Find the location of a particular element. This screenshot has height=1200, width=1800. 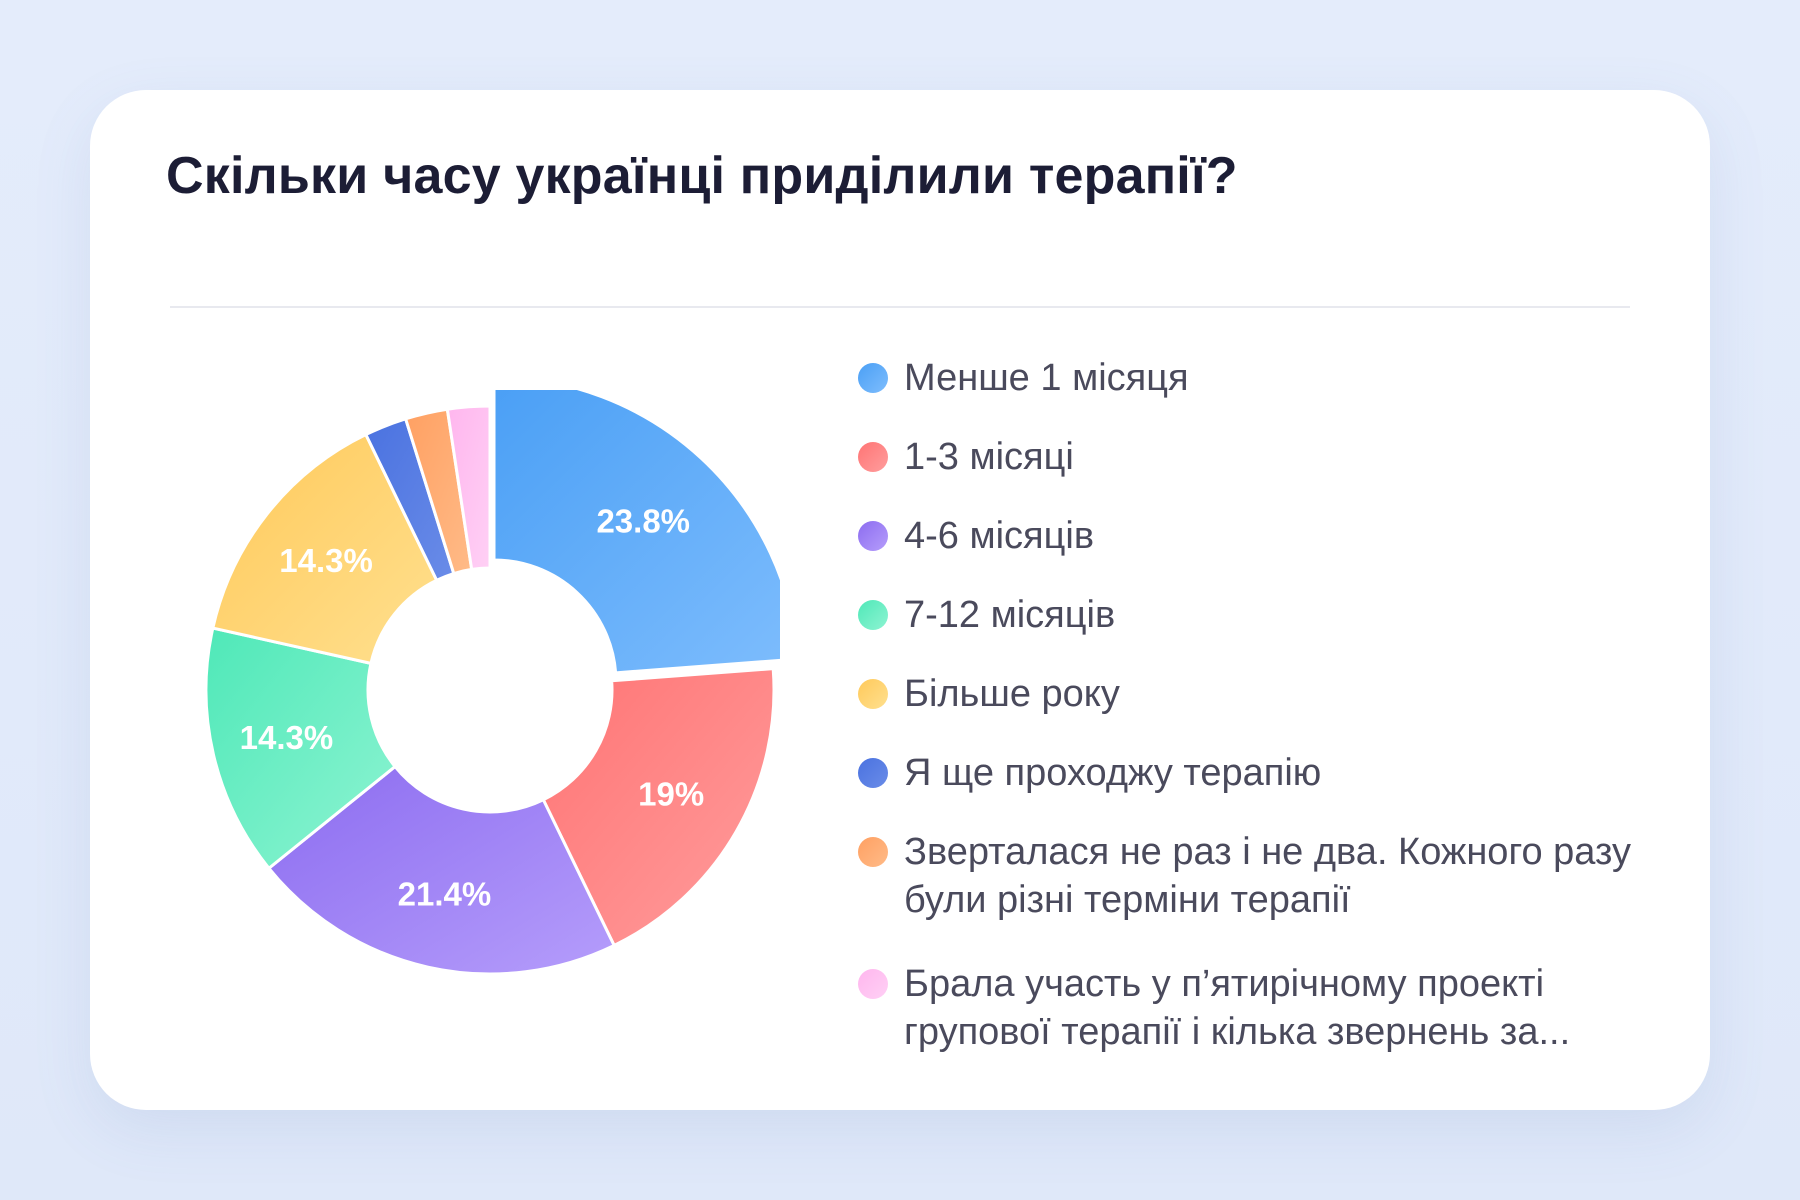

legend-item-3: 4-6 місяців is located at coordinates (1258, 536).